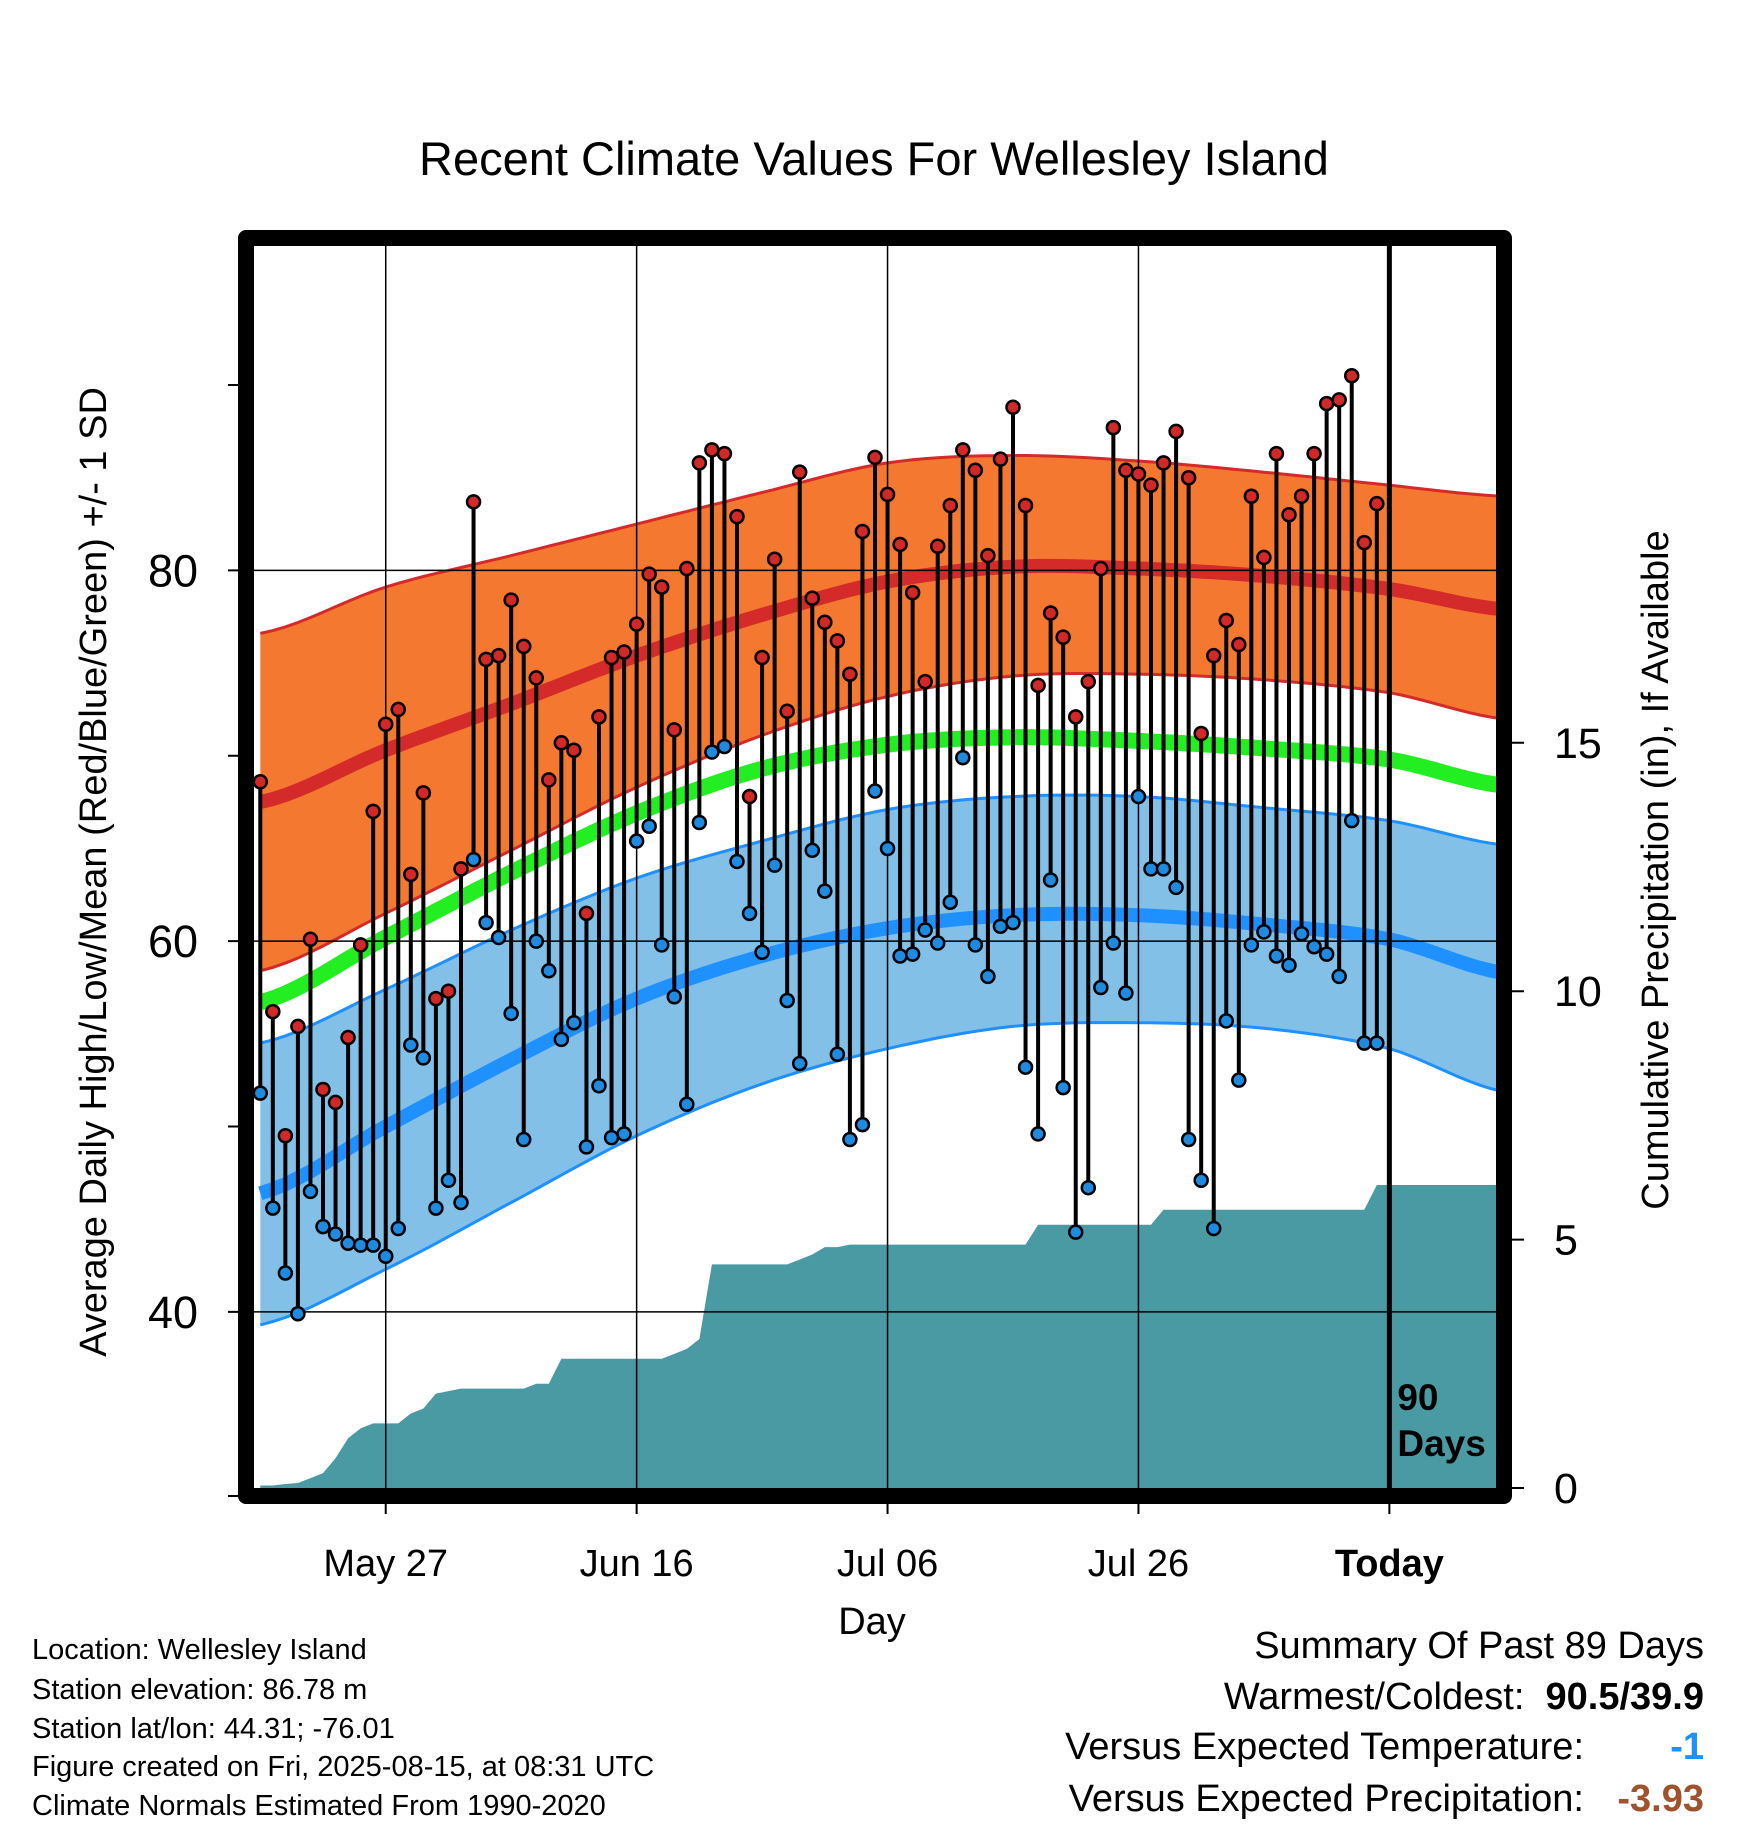 The height and width of the screenshot is (1828, 1748). Describe the element at coordinates (200, 1690) in the screenshot. I see `elevation-text: Station elevation: 86.78 m` at that location.